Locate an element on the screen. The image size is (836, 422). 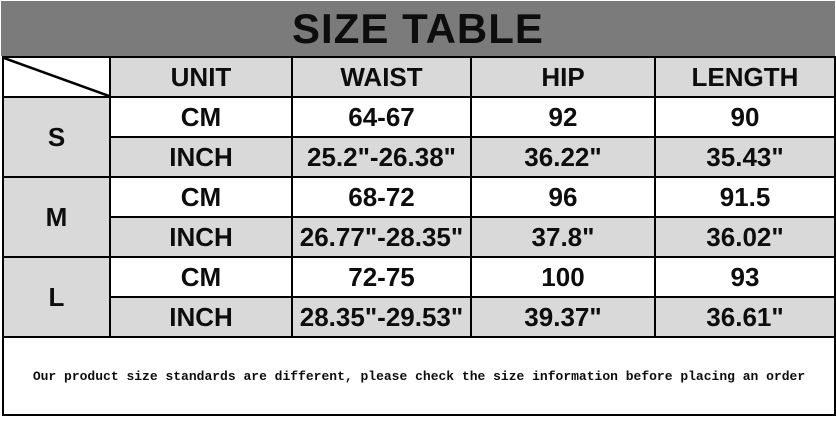
waist-value: 26.77"-28.35" is located at coordinates (381, 237).